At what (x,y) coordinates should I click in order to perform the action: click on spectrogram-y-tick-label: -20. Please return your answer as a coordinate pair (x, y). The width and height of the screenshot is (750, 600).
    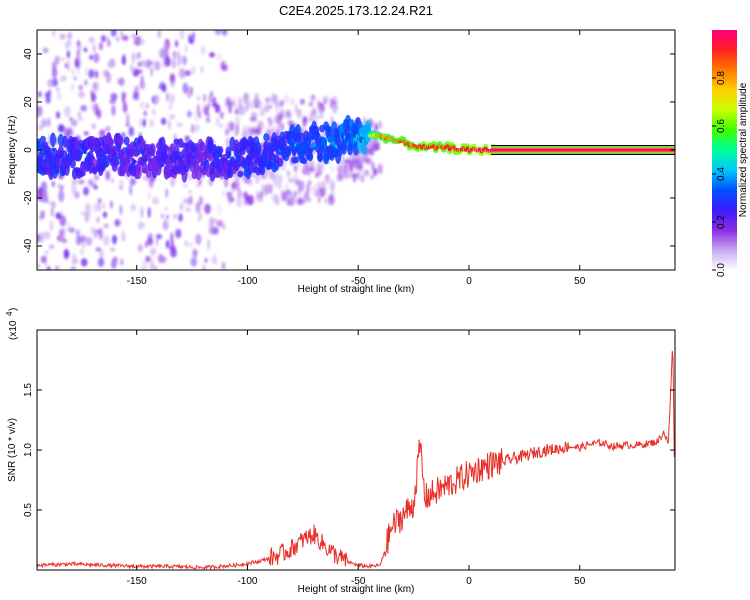
    Looking at the image, I should click on (28, 197).